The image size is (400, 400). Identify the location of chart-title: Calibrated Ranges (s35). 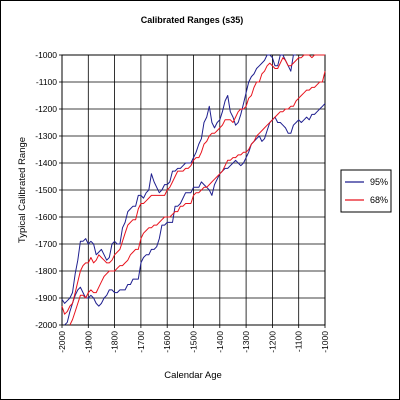
(192, 20).